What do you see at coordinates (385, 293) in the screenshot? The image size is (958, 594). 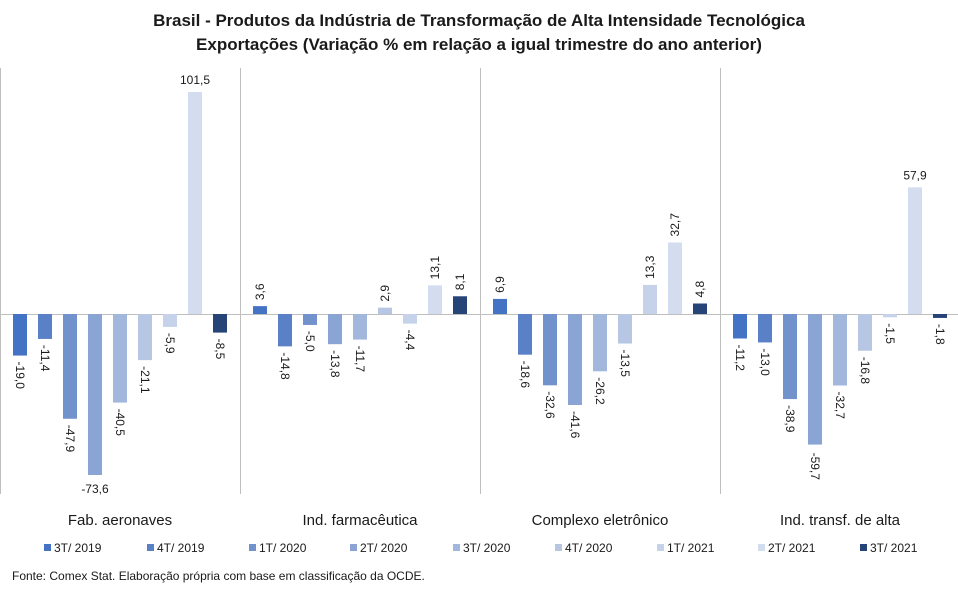 I see `data-label: 2,9` at bounding box center [385, 293].